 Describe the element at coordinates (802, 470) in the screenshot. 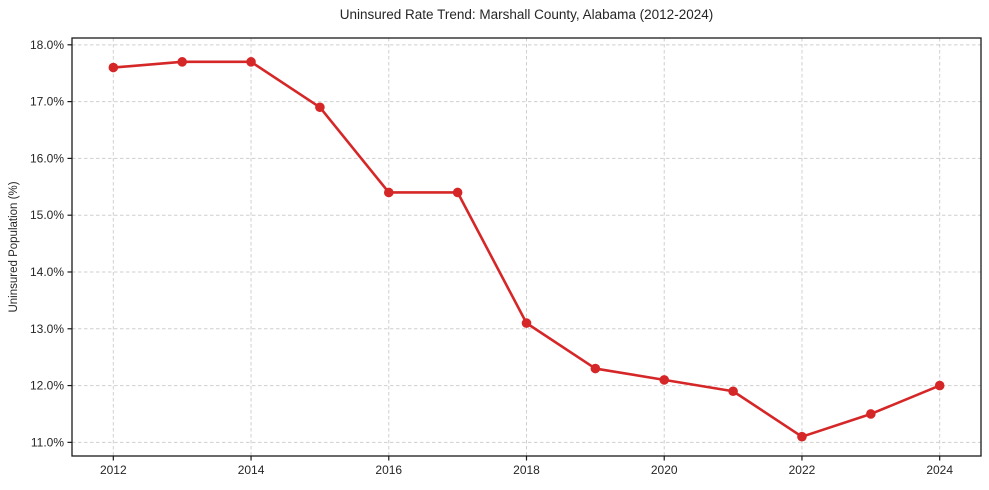

I see `x-tick-label: 2022` at that location.